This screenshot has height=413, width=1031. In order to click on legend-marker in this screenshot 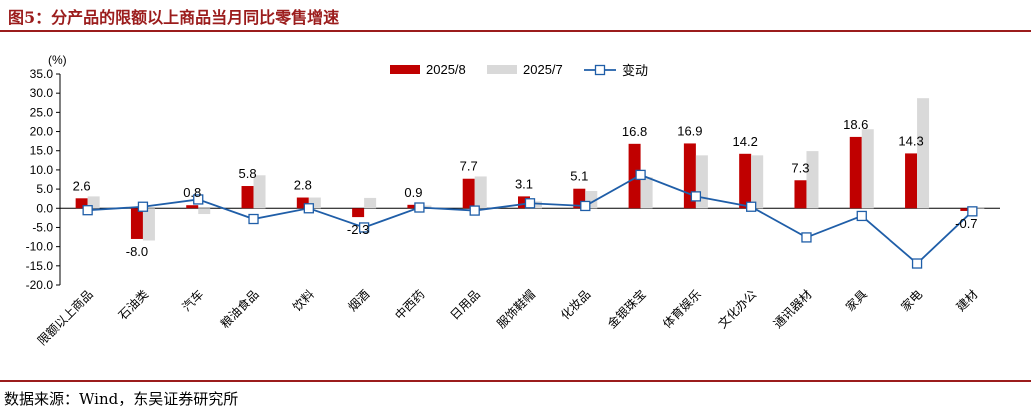, I will do `click(600, 70)`.